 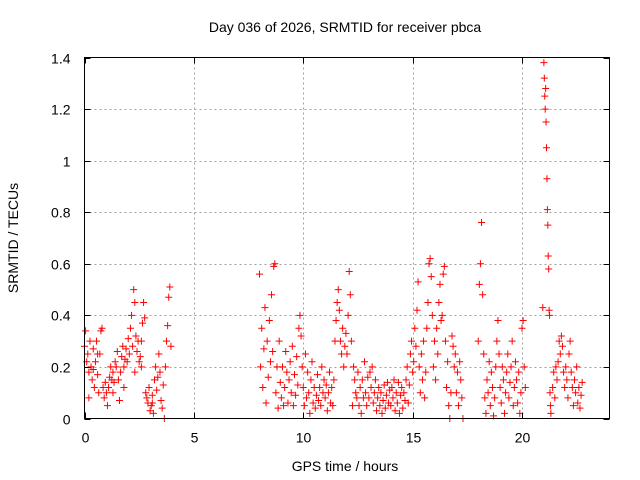 What do you see at coordinates (61, 213) in the screenshot?
I see `y-tick-label: 0.8` at bounding box center [61, 213].